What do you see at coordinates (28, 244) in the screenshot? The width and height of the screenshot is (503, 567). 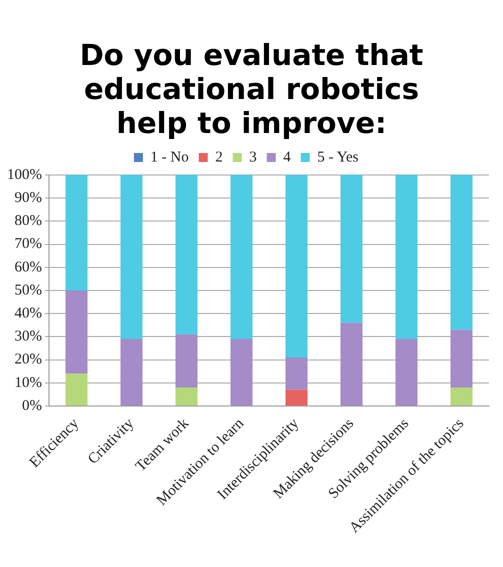 I see `y-tick-label: 70%` at bounding box center [28, 244].